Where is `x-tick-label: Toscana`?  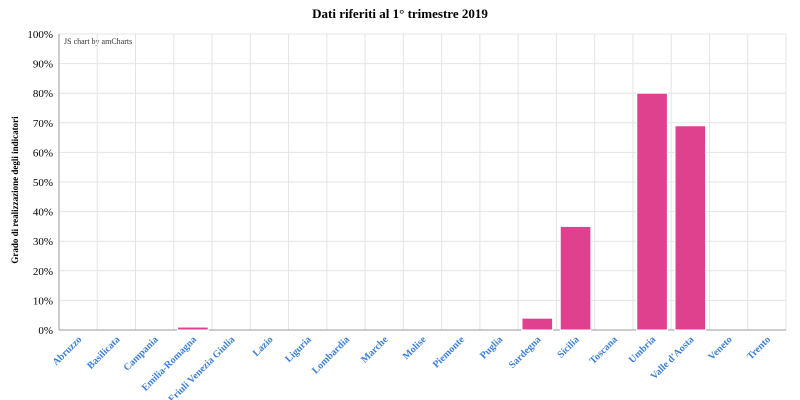
x-tick-label: Toscana is located at coordinates (604, 350).